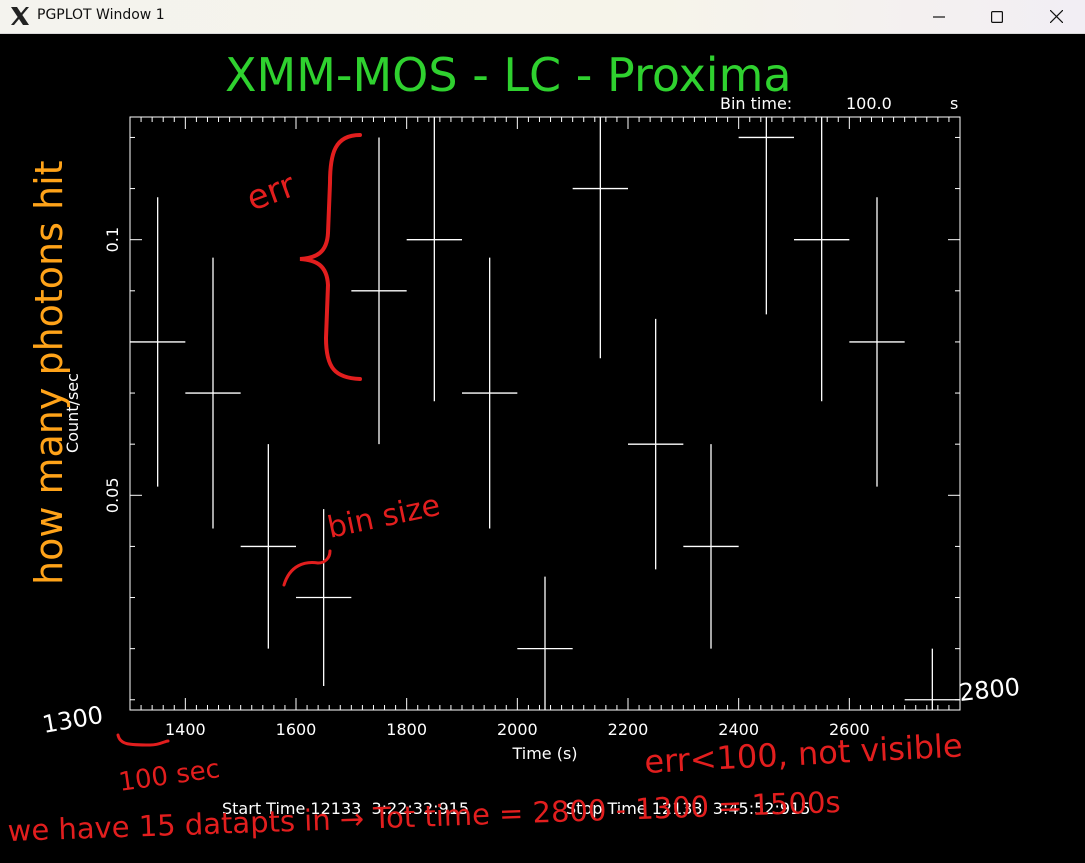 The width and height of the screenshot is (1085, 863). Describe the element at coordinates (756, 103) in the screenshot. I see `bin-time-label: Bin time:` at that location.